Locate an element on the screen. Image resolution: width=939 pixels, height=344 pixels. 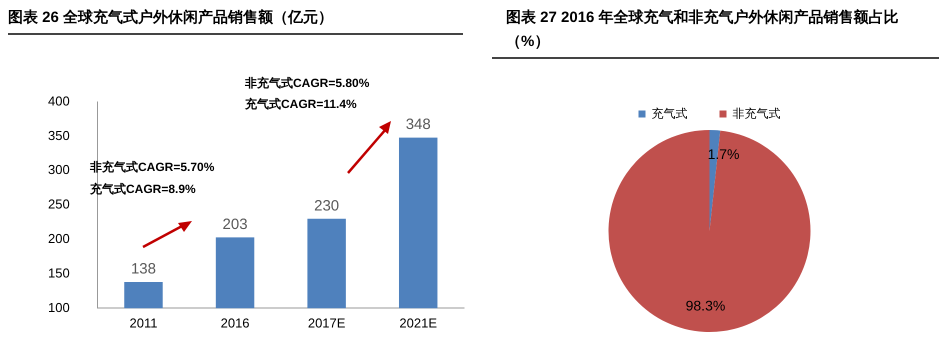
chart-title: 图表 27 2016 年全球充气和非充气户外休闲产品销售额占比（%） is located at coordinates (715, 32).